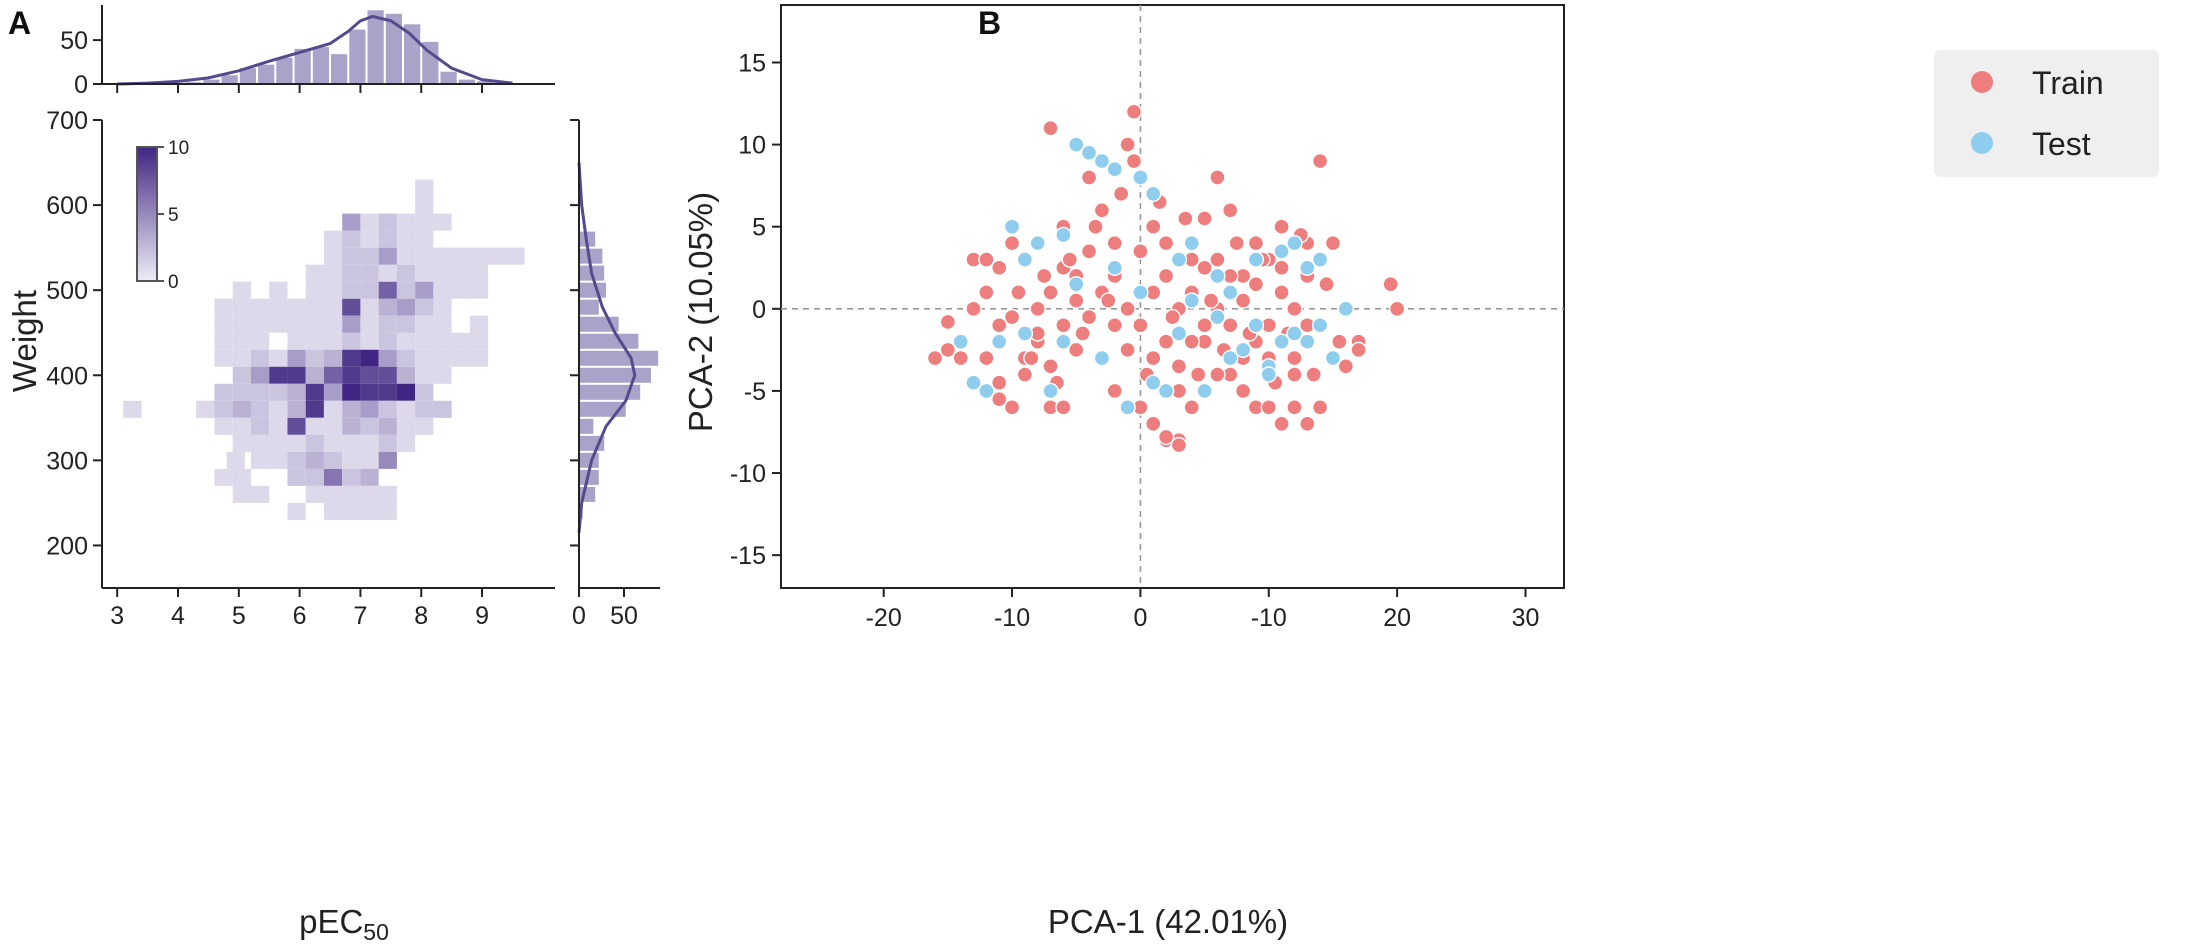 The image size is (2206, 947). Describe the element at coordinates (759, 228) in the screenshot. I see `panel-b-y-tick-label: 5` at that location.